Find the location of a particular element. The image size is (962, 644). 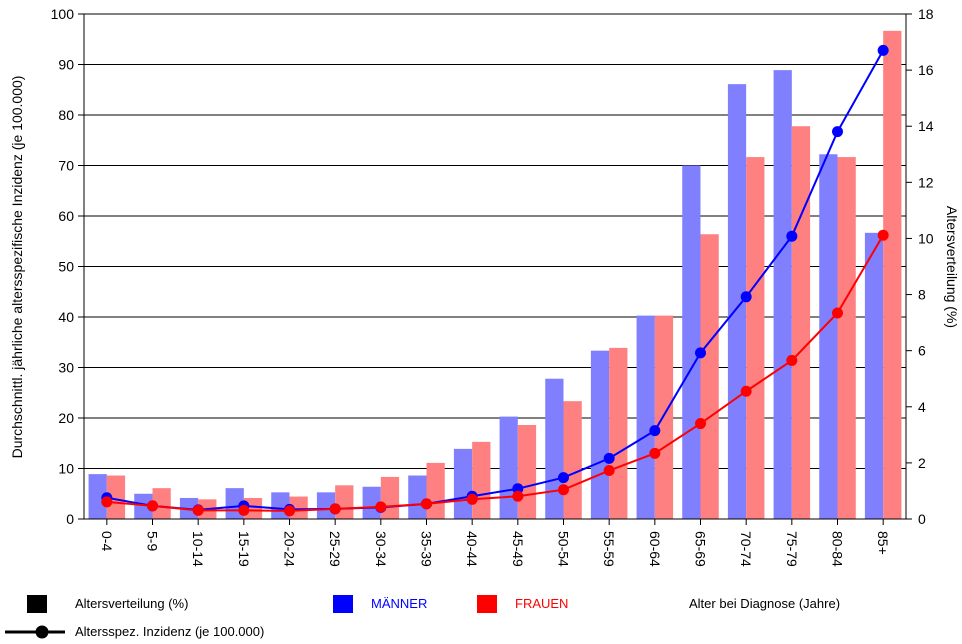

x-tick-label: 60-64 is located at coordinates (655, 549).